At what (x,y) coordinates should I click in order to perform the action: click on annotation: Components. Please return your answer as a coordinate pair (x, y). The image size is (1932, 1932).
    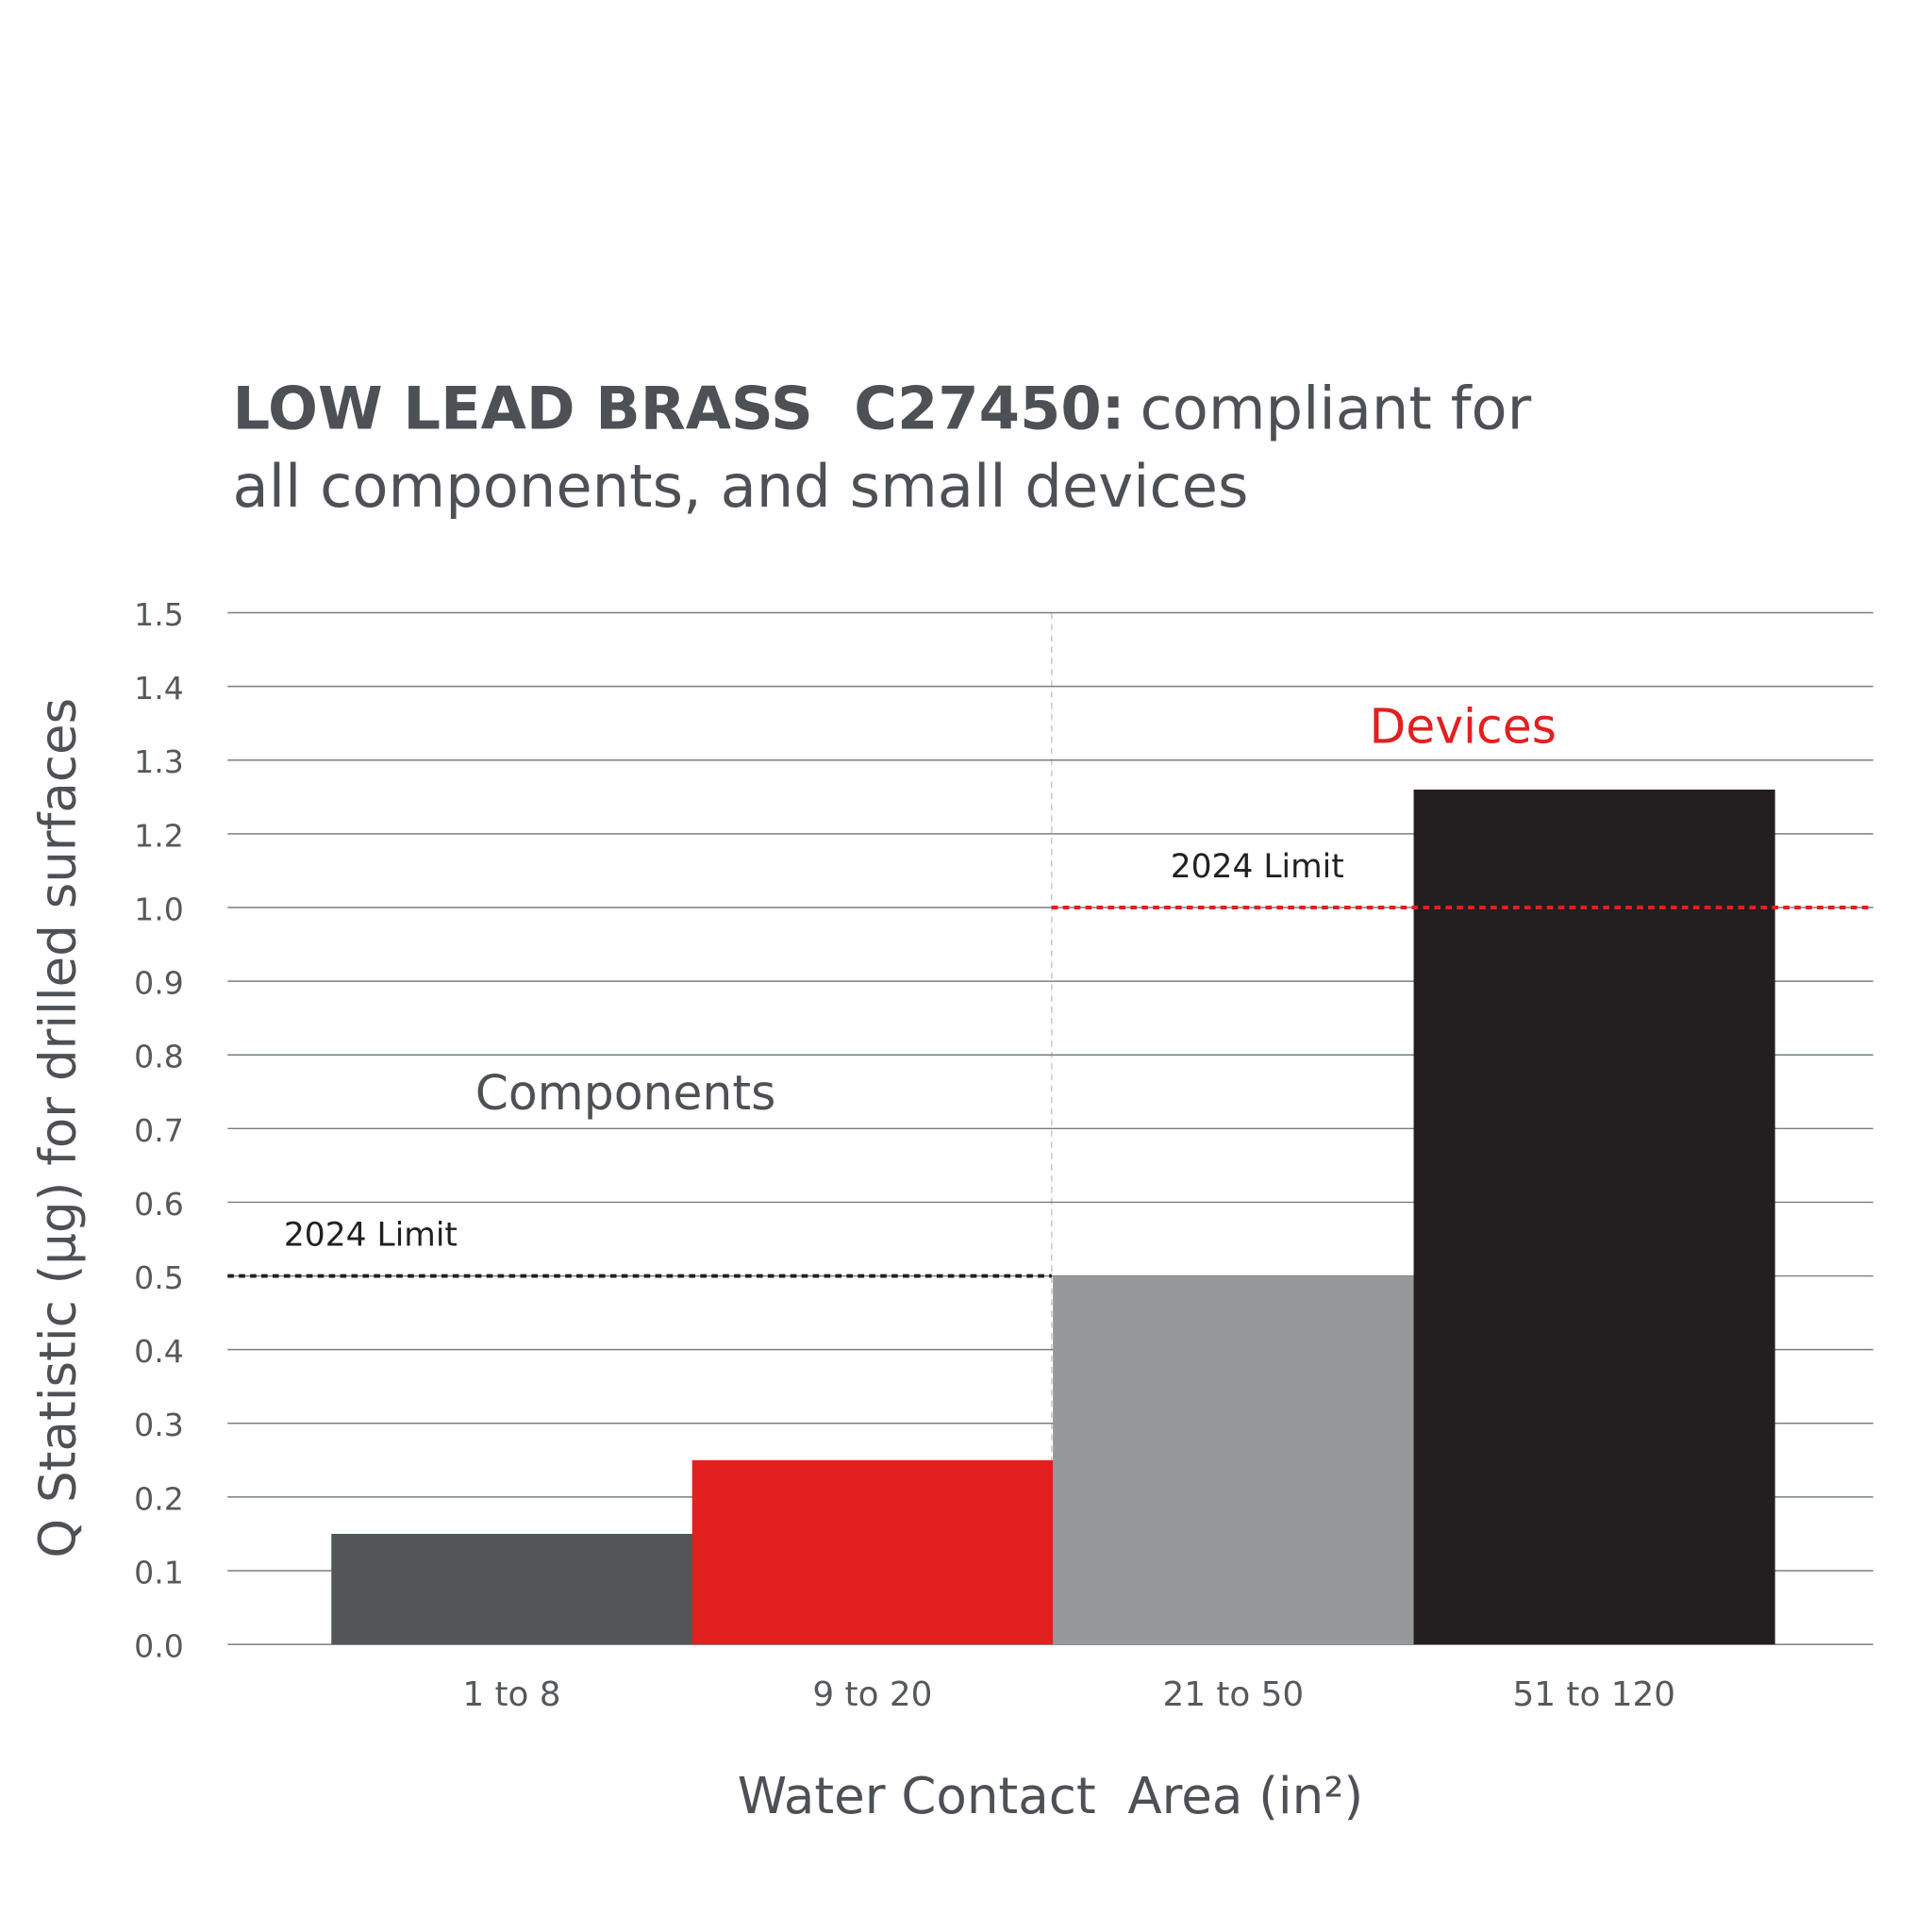
    Looking at the image, I should click on (626, 1093).